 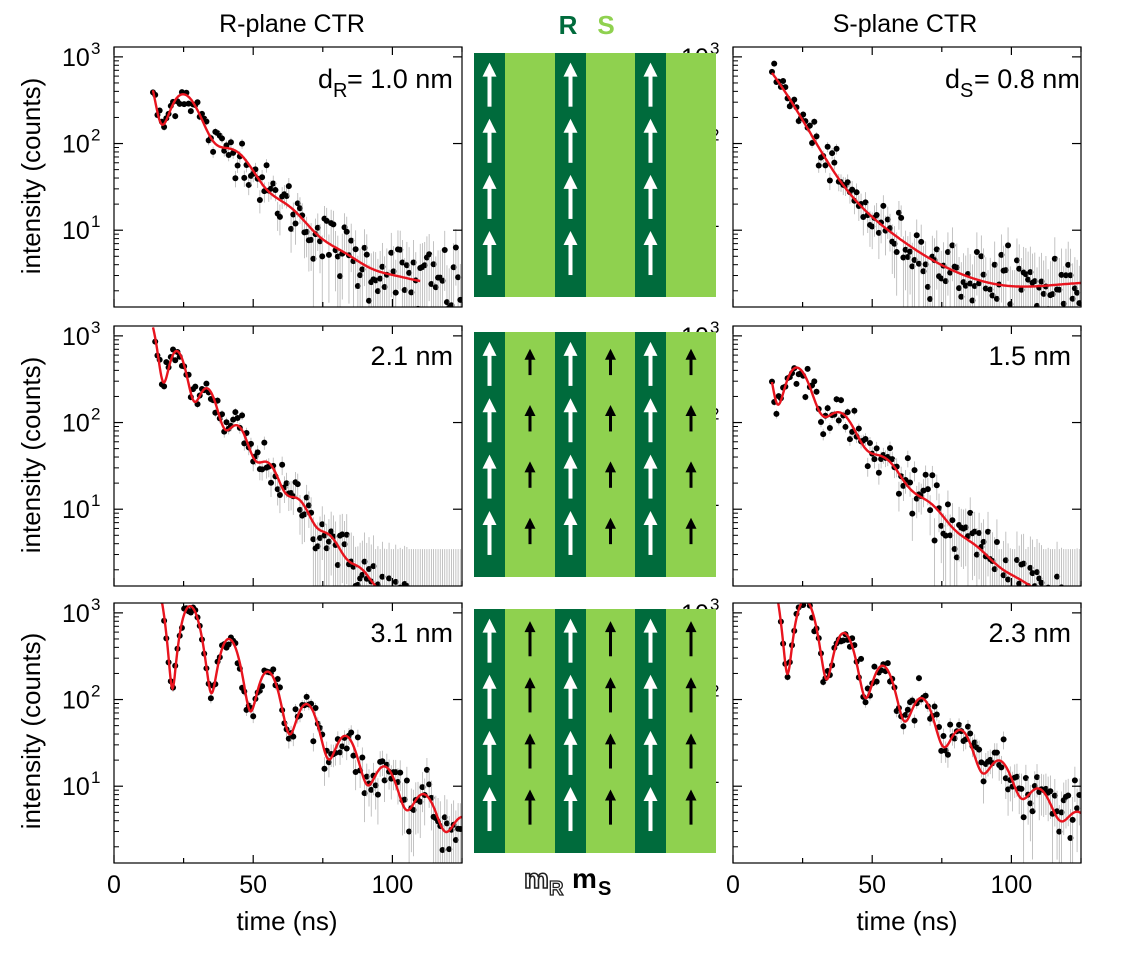 What do you see at coordinates (1012, 885) in the screenshot?
I see `x-tick-label: 100` at bounding box center [1012, 885].